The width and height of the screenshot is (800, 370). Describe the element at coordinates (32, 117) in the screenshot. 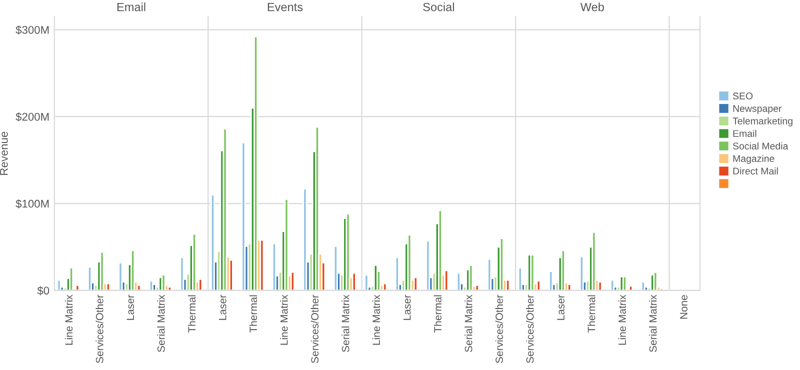

I see `y-tick-label: $200M` at that location.